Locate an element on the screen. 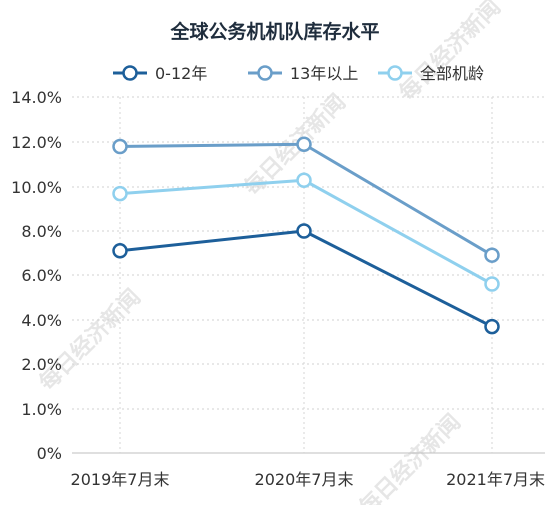 This screenshot has width=550, height=505. legend-label: 全部机龄 is located at coordinates (452, 73).